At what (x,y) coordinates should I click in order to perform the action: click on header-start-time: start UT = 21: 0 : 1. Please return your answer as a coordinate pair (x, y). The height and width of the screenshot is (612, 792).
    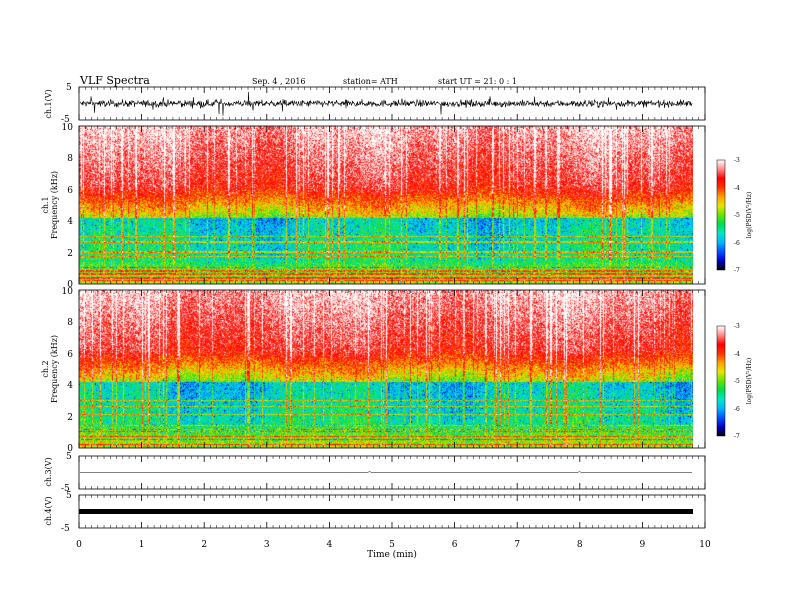
    Looking at the image, I should click on (477, 81).